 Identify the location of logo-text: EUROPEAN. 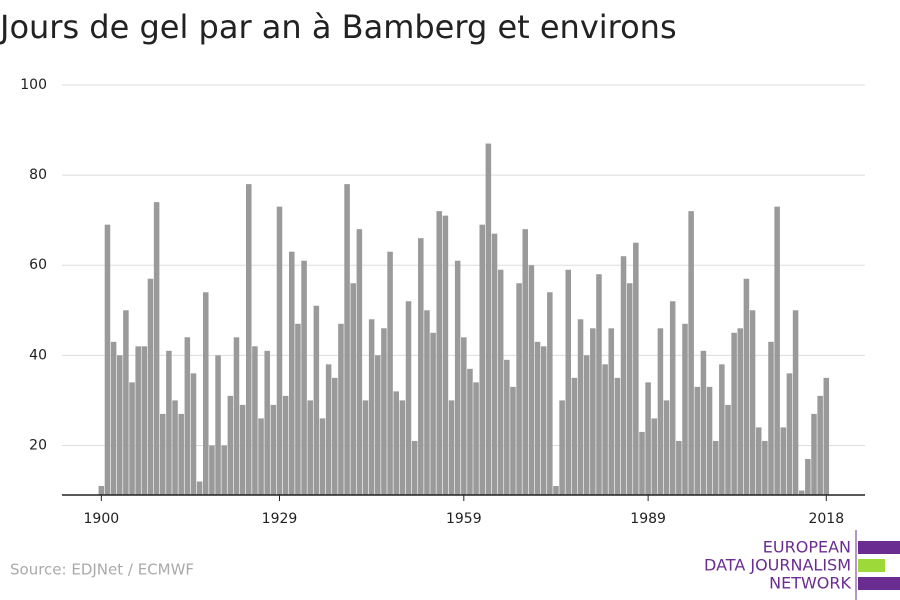
(807, 547).